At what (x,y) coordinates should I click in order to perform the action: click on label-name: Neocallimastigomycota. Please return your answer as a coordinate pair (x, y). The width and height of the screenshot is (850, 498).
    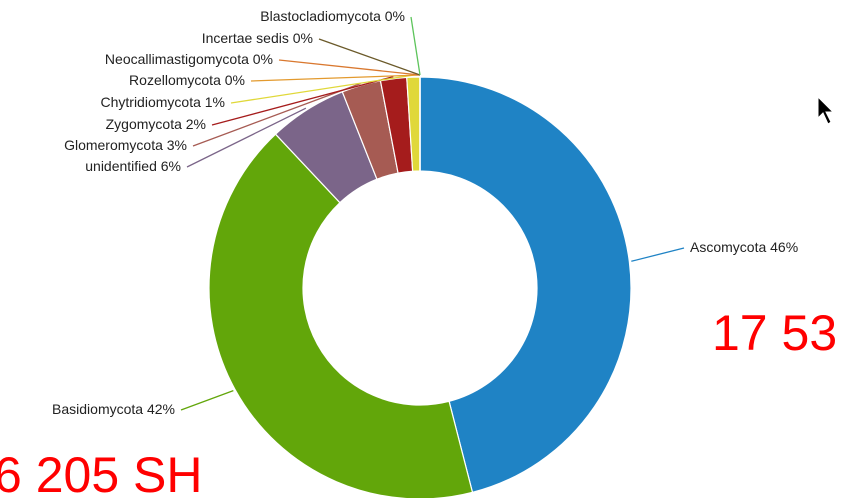
    Looking at the image, I should click on (177, 59).